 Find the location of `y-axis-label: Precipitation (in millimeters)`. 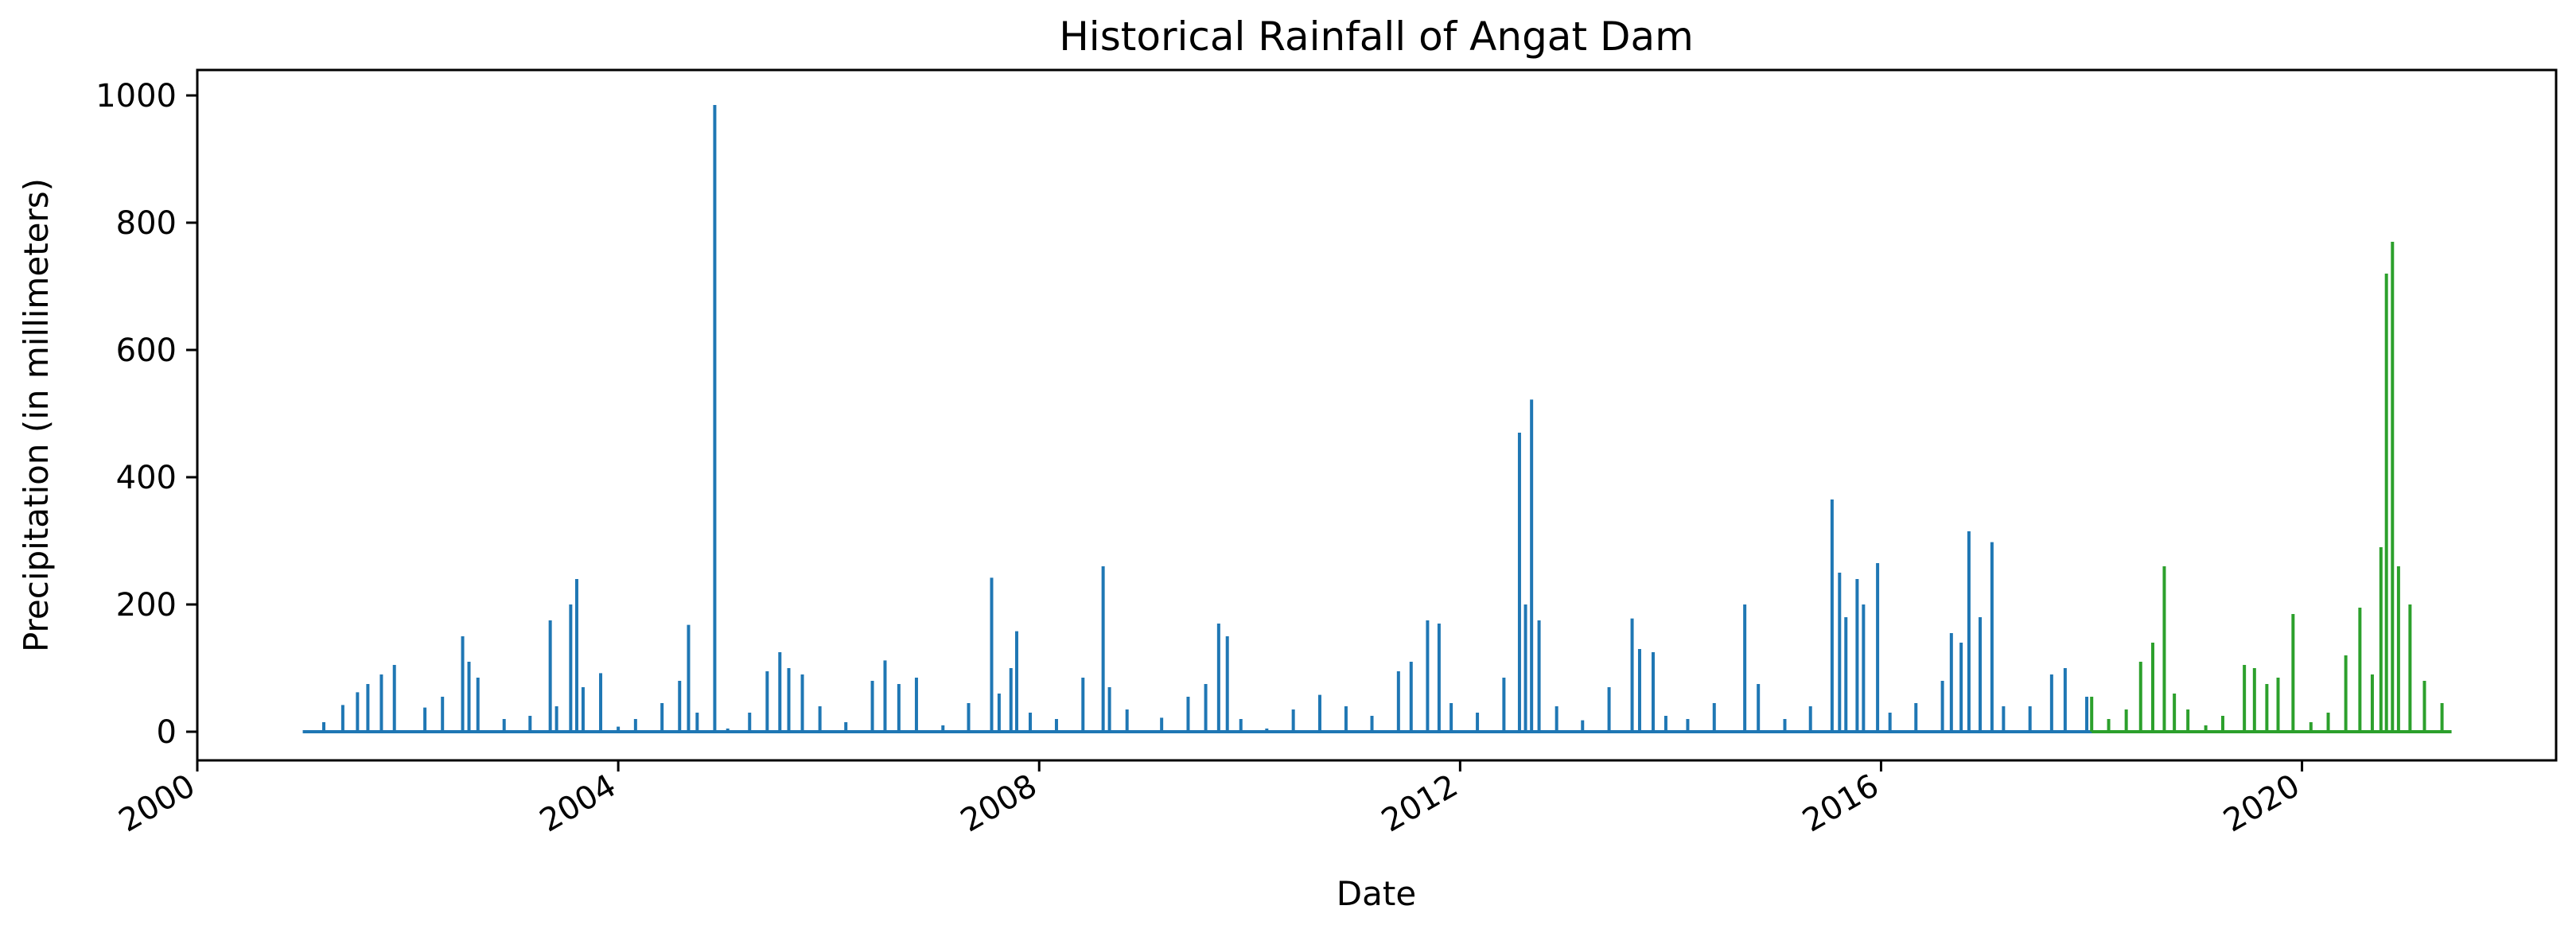

y-axis-label: Precipitation (in millimeters) is located at coordinates (37, 415).